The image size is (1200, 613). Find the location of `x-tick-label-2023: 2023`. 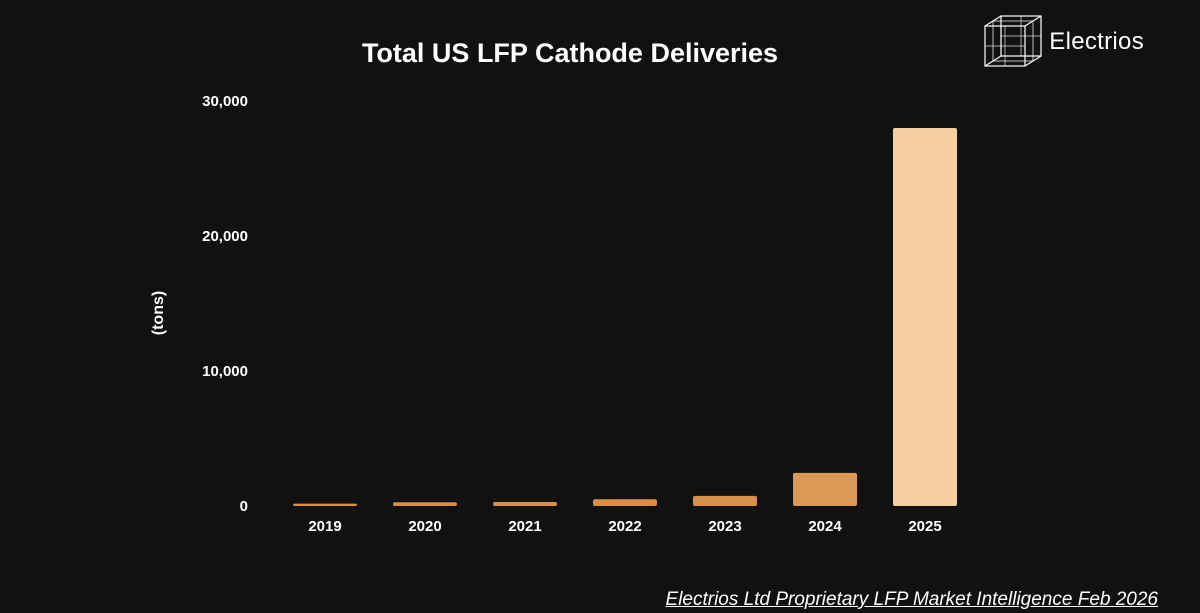

x-tick-label-2023: 2023 is located at coordinates (724, 526).